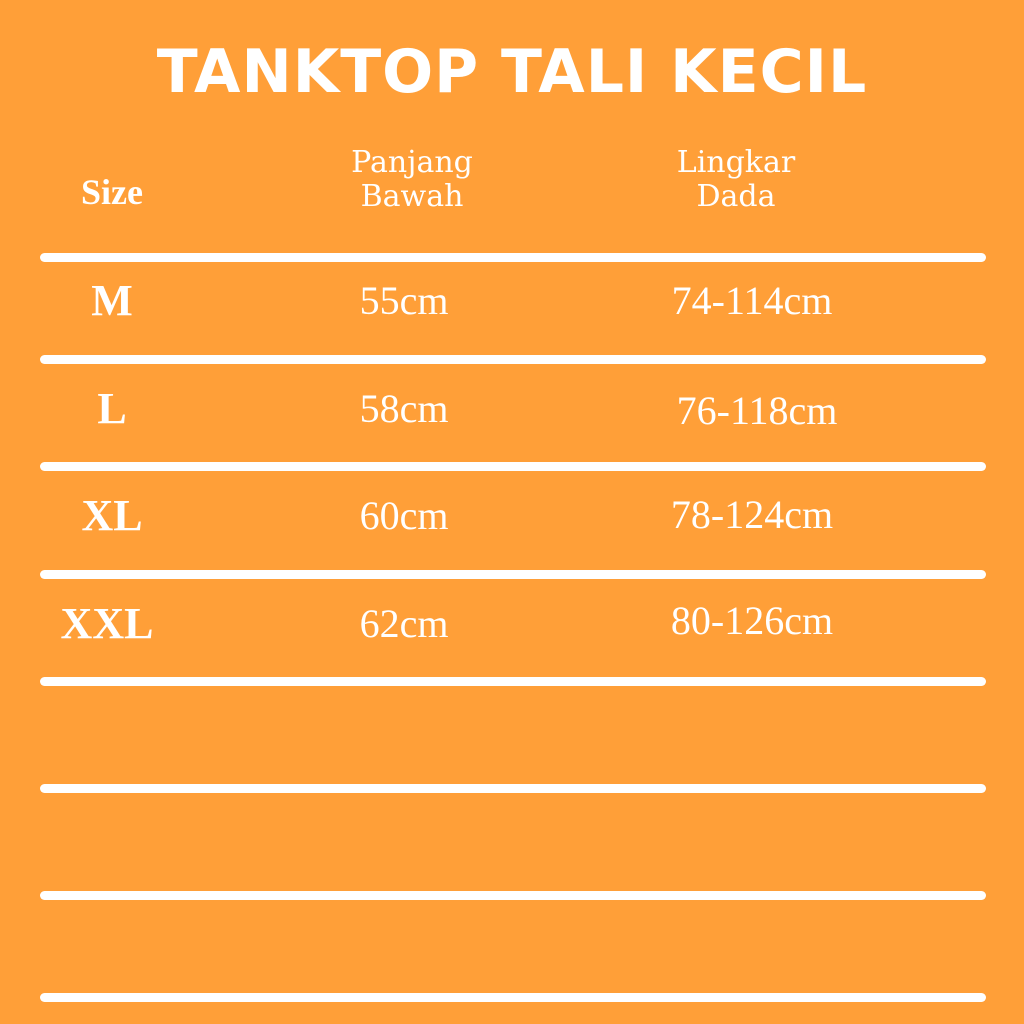  What do you see at coordinates (412, 196) in the screenshot?
I see `header-panjang-line2: Bawah` at bounding box center [412, 196].